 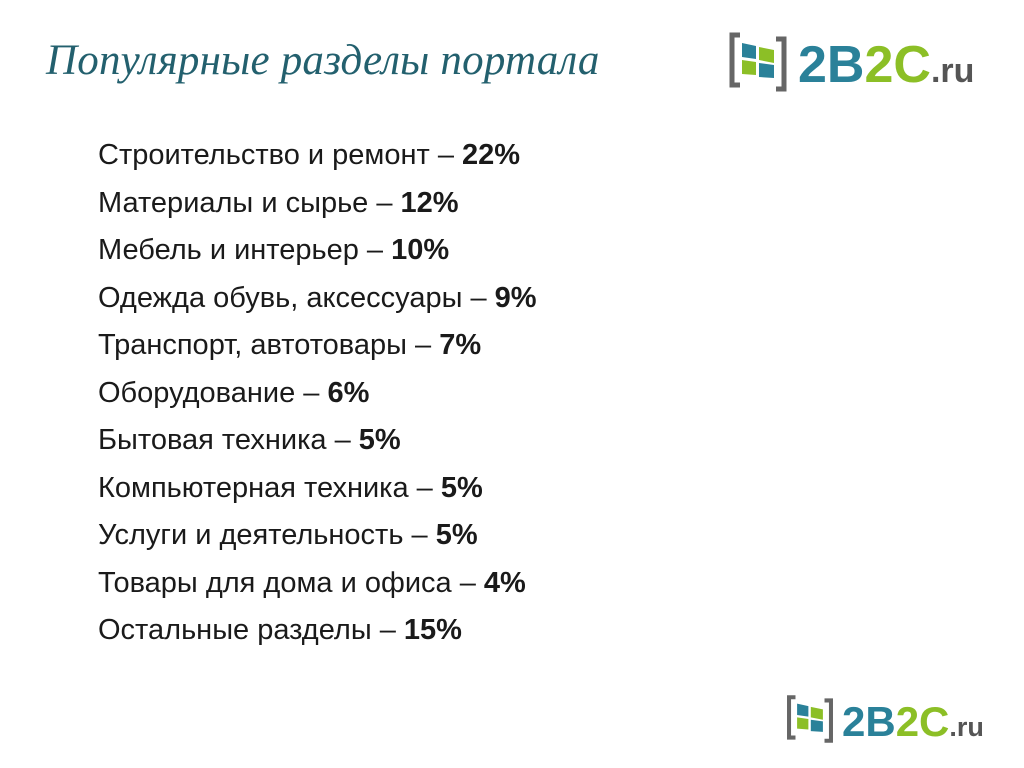 I want to click on item-label: Материалы и сырье –, so click(x=249, y=202).